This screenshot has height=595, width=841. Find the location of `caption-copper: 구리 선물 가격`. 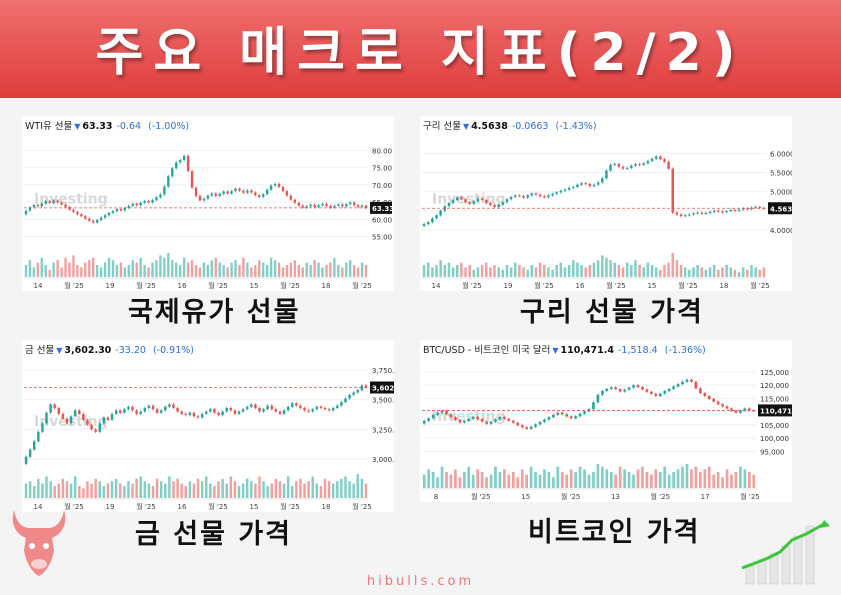

caption-copper: 구리 선물 가격 is located at coordinates (612, 312).